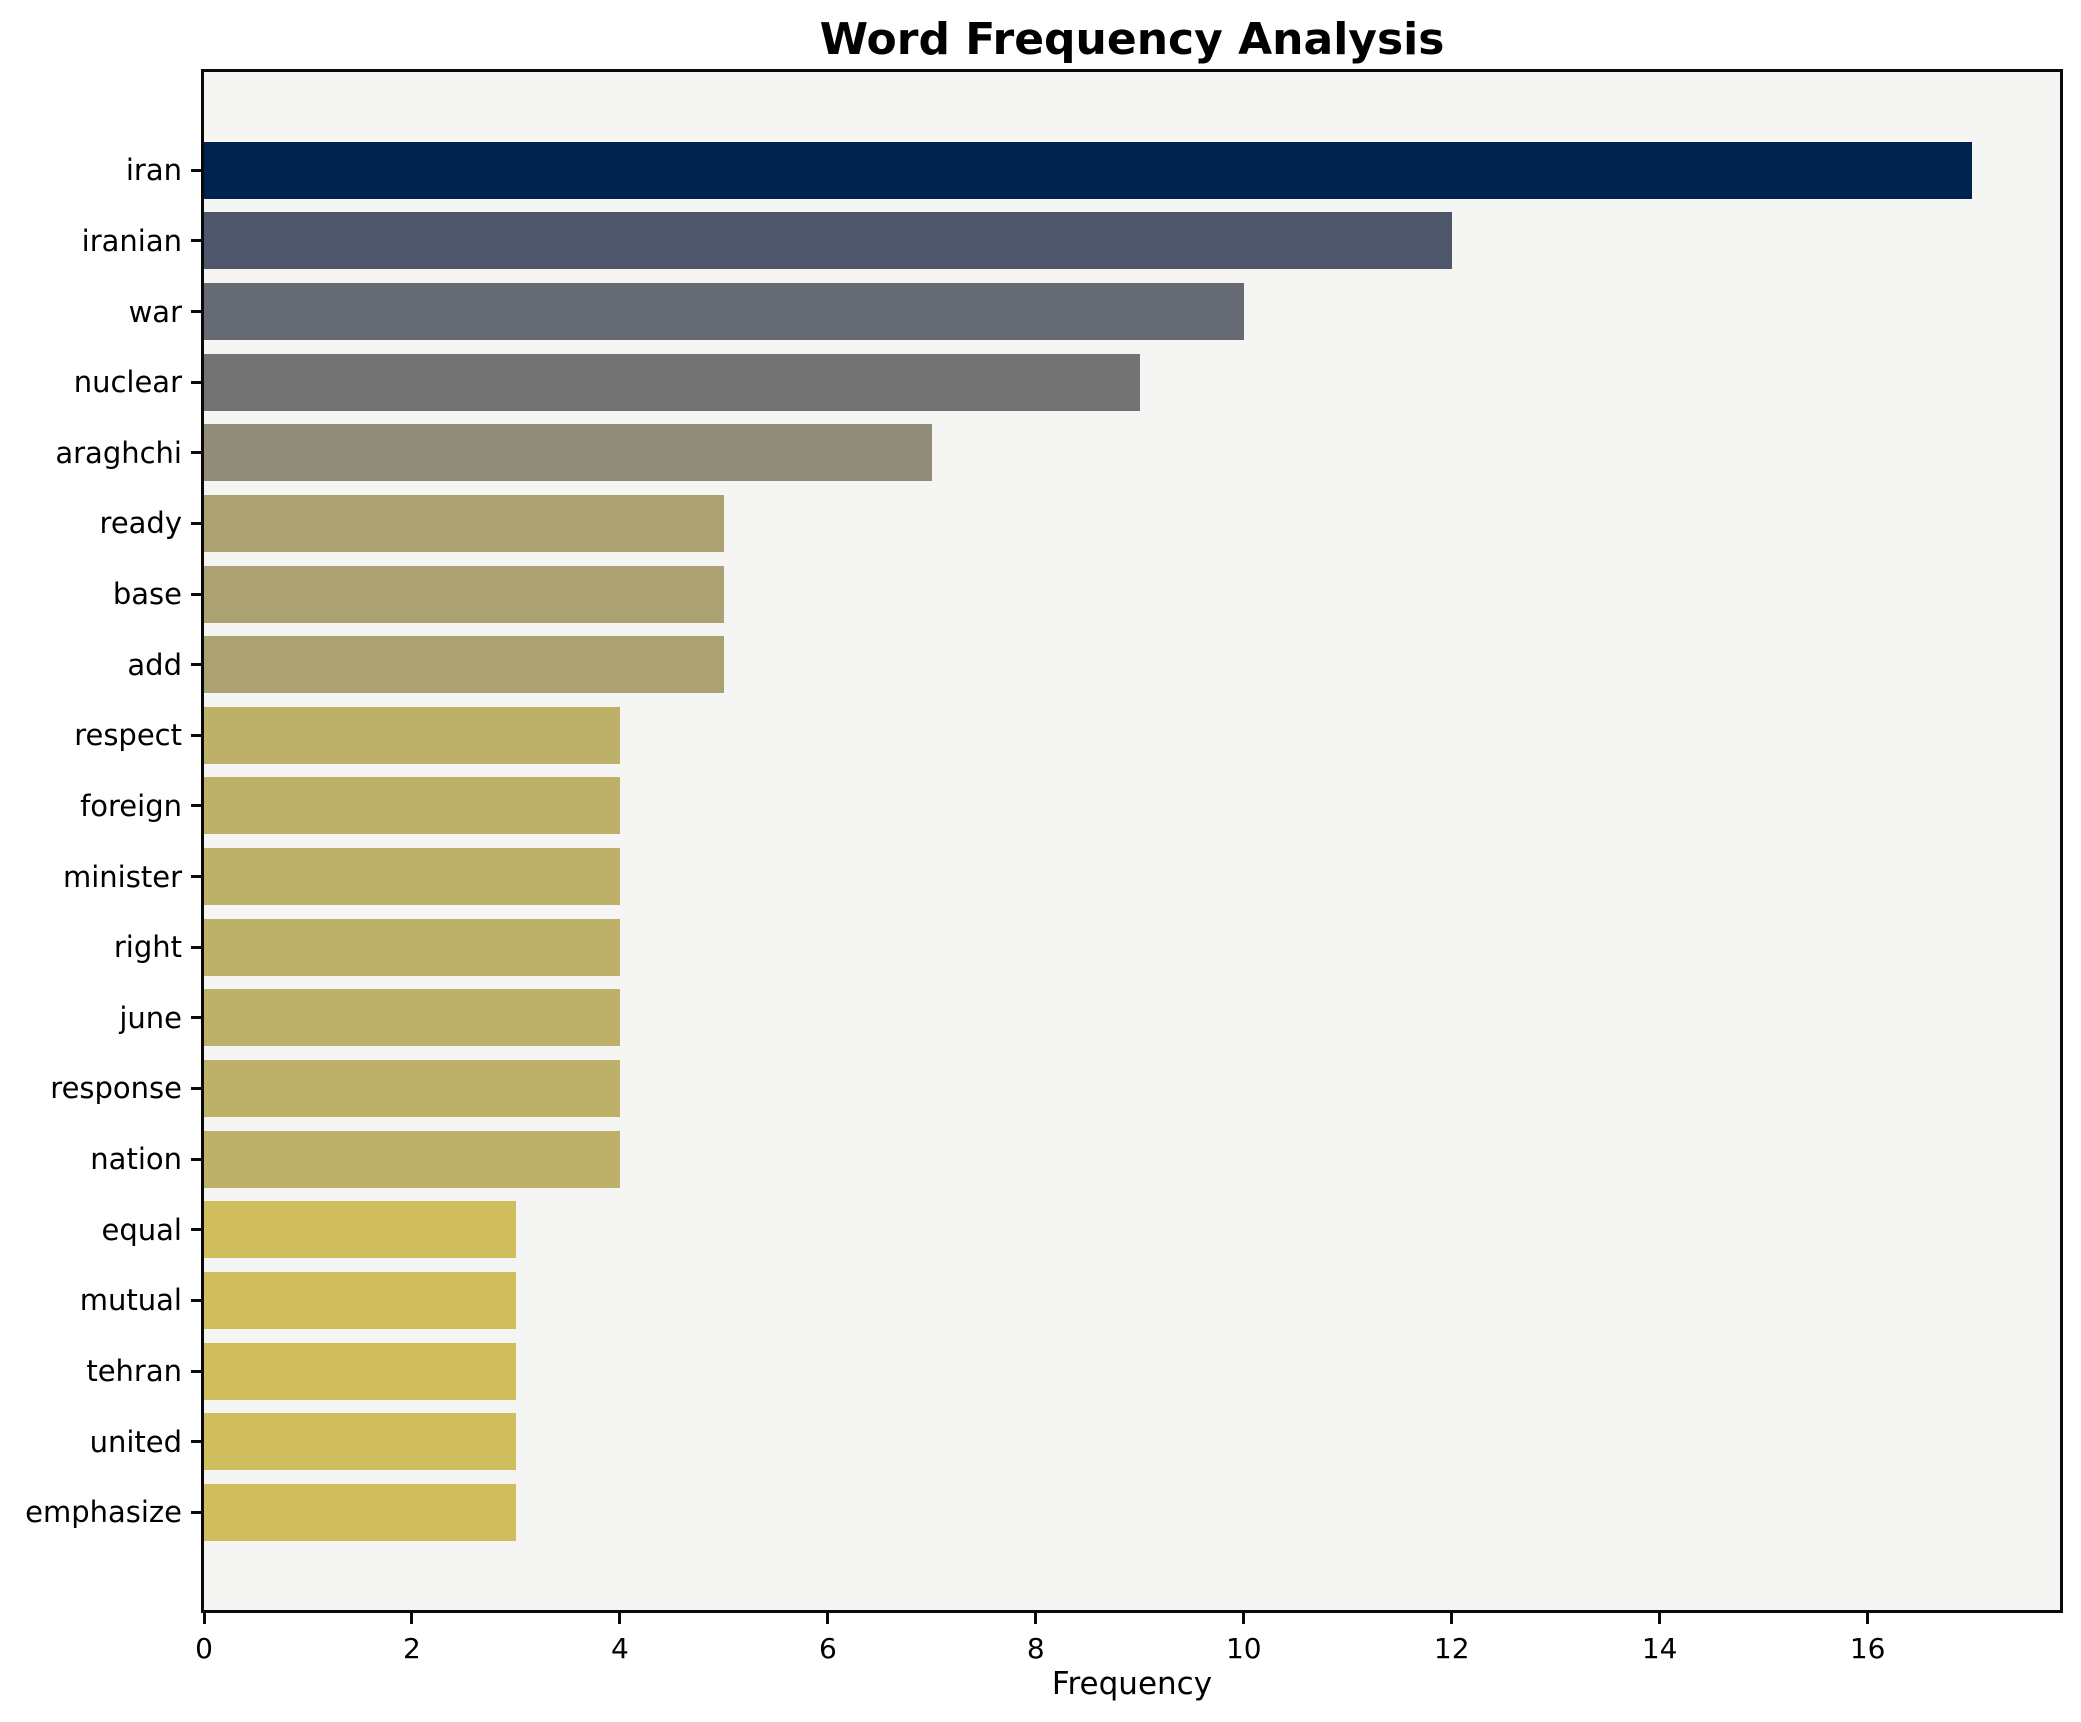 The height and width of the screenshot is (1722, 2081). I want to click on bar-june, so click(412, 1018).